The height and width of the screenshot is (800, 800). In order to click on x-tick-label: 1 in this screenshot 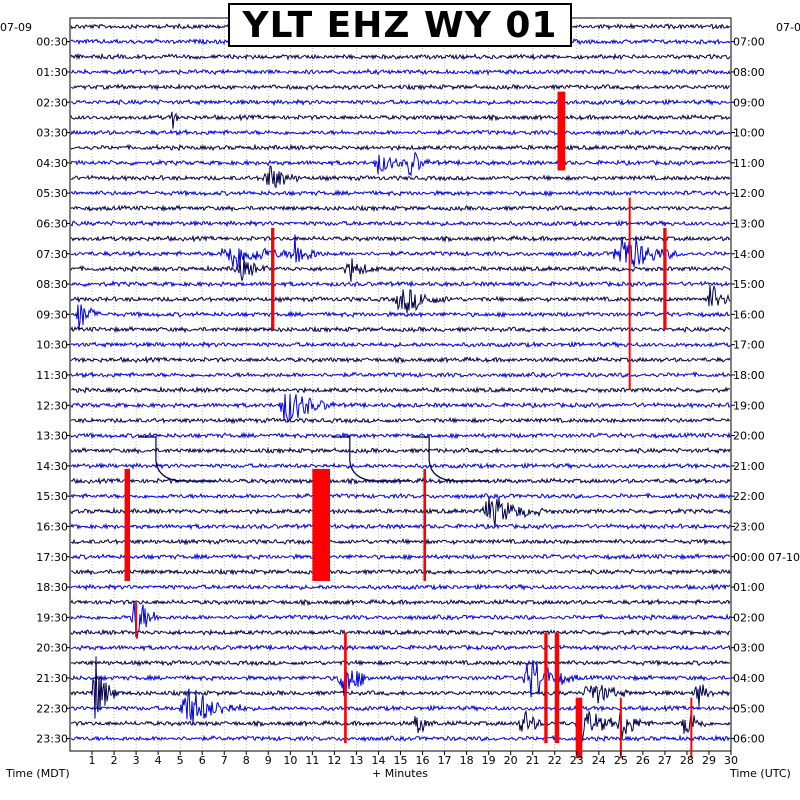, I will do `click(92, 760)`.